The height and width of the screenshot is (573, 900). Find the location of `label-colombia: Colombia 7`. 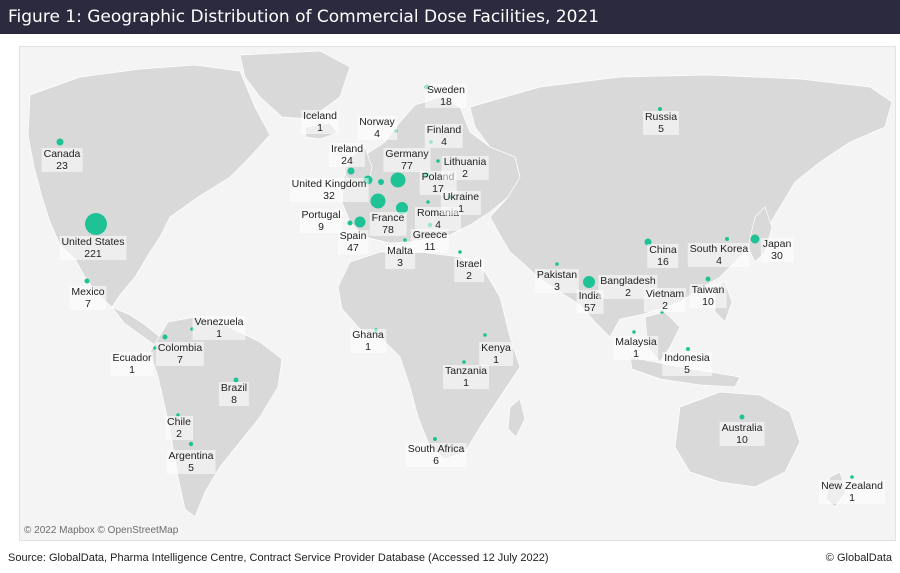

label-colombia: Colombia 7 is located at coordinates (180, 354).